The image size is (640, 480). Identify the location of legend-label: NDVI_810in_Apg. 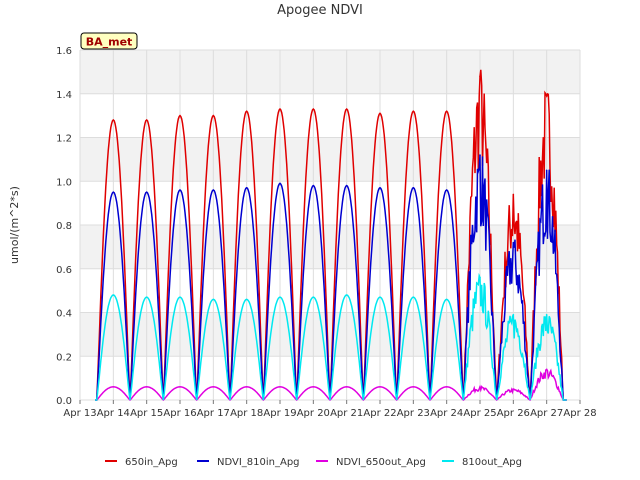
(258, 462).